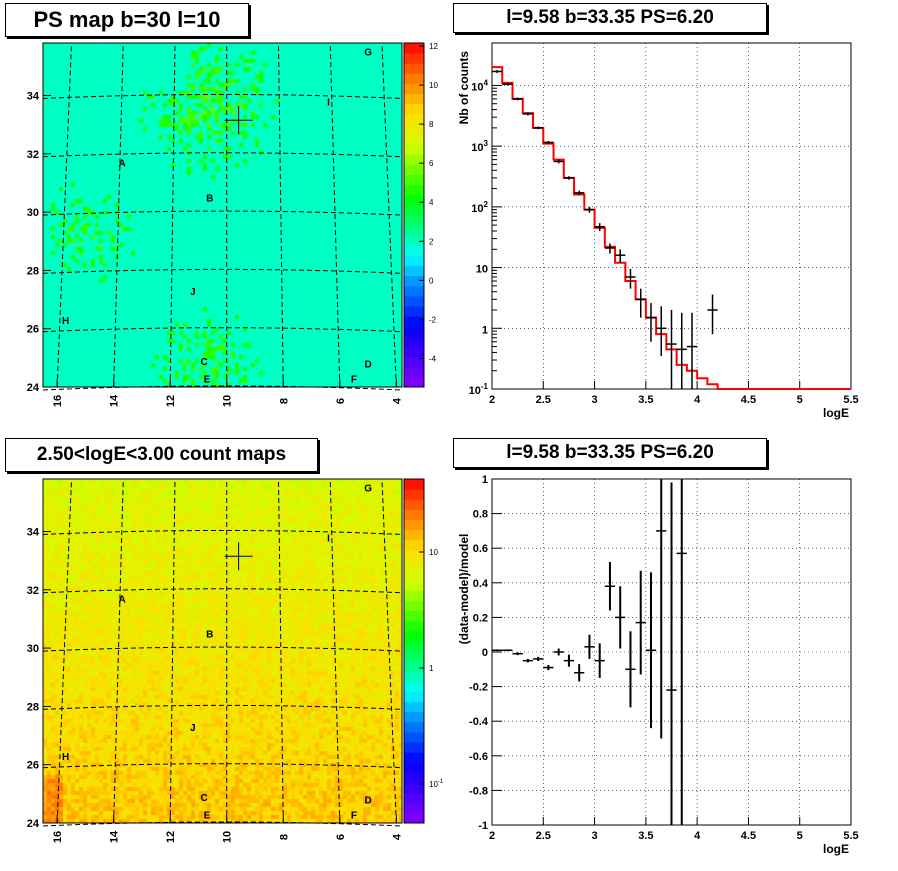 The width and height of the screenshot is (898, 871). I want to click on colorbar-tick-label-6: 0, so click(431, 280).